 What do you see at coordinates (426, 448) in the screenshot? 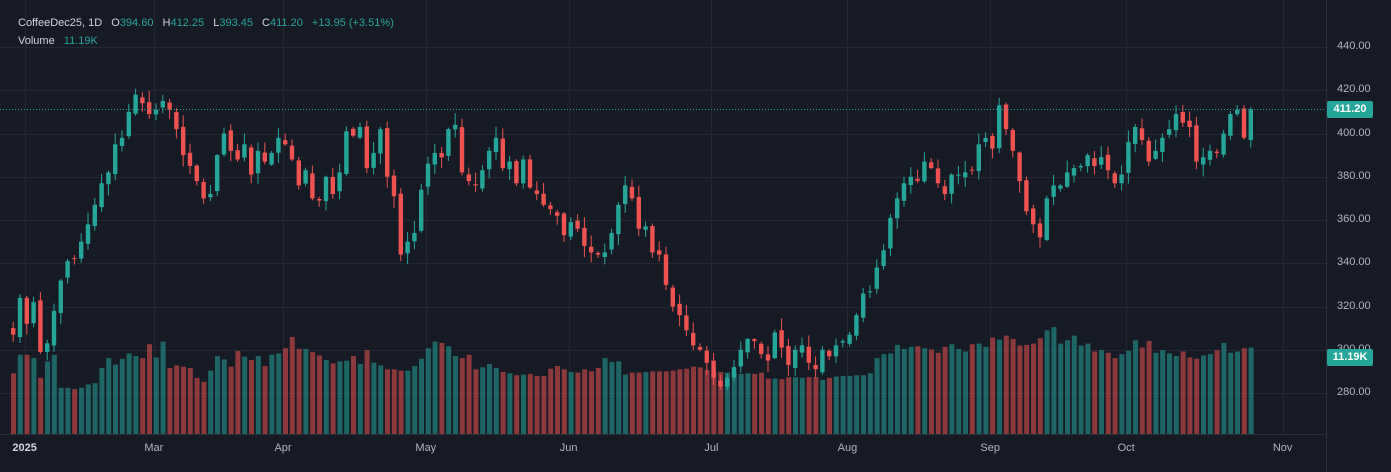
I see `time-tick-label: May` at bounding box center [426, 448].